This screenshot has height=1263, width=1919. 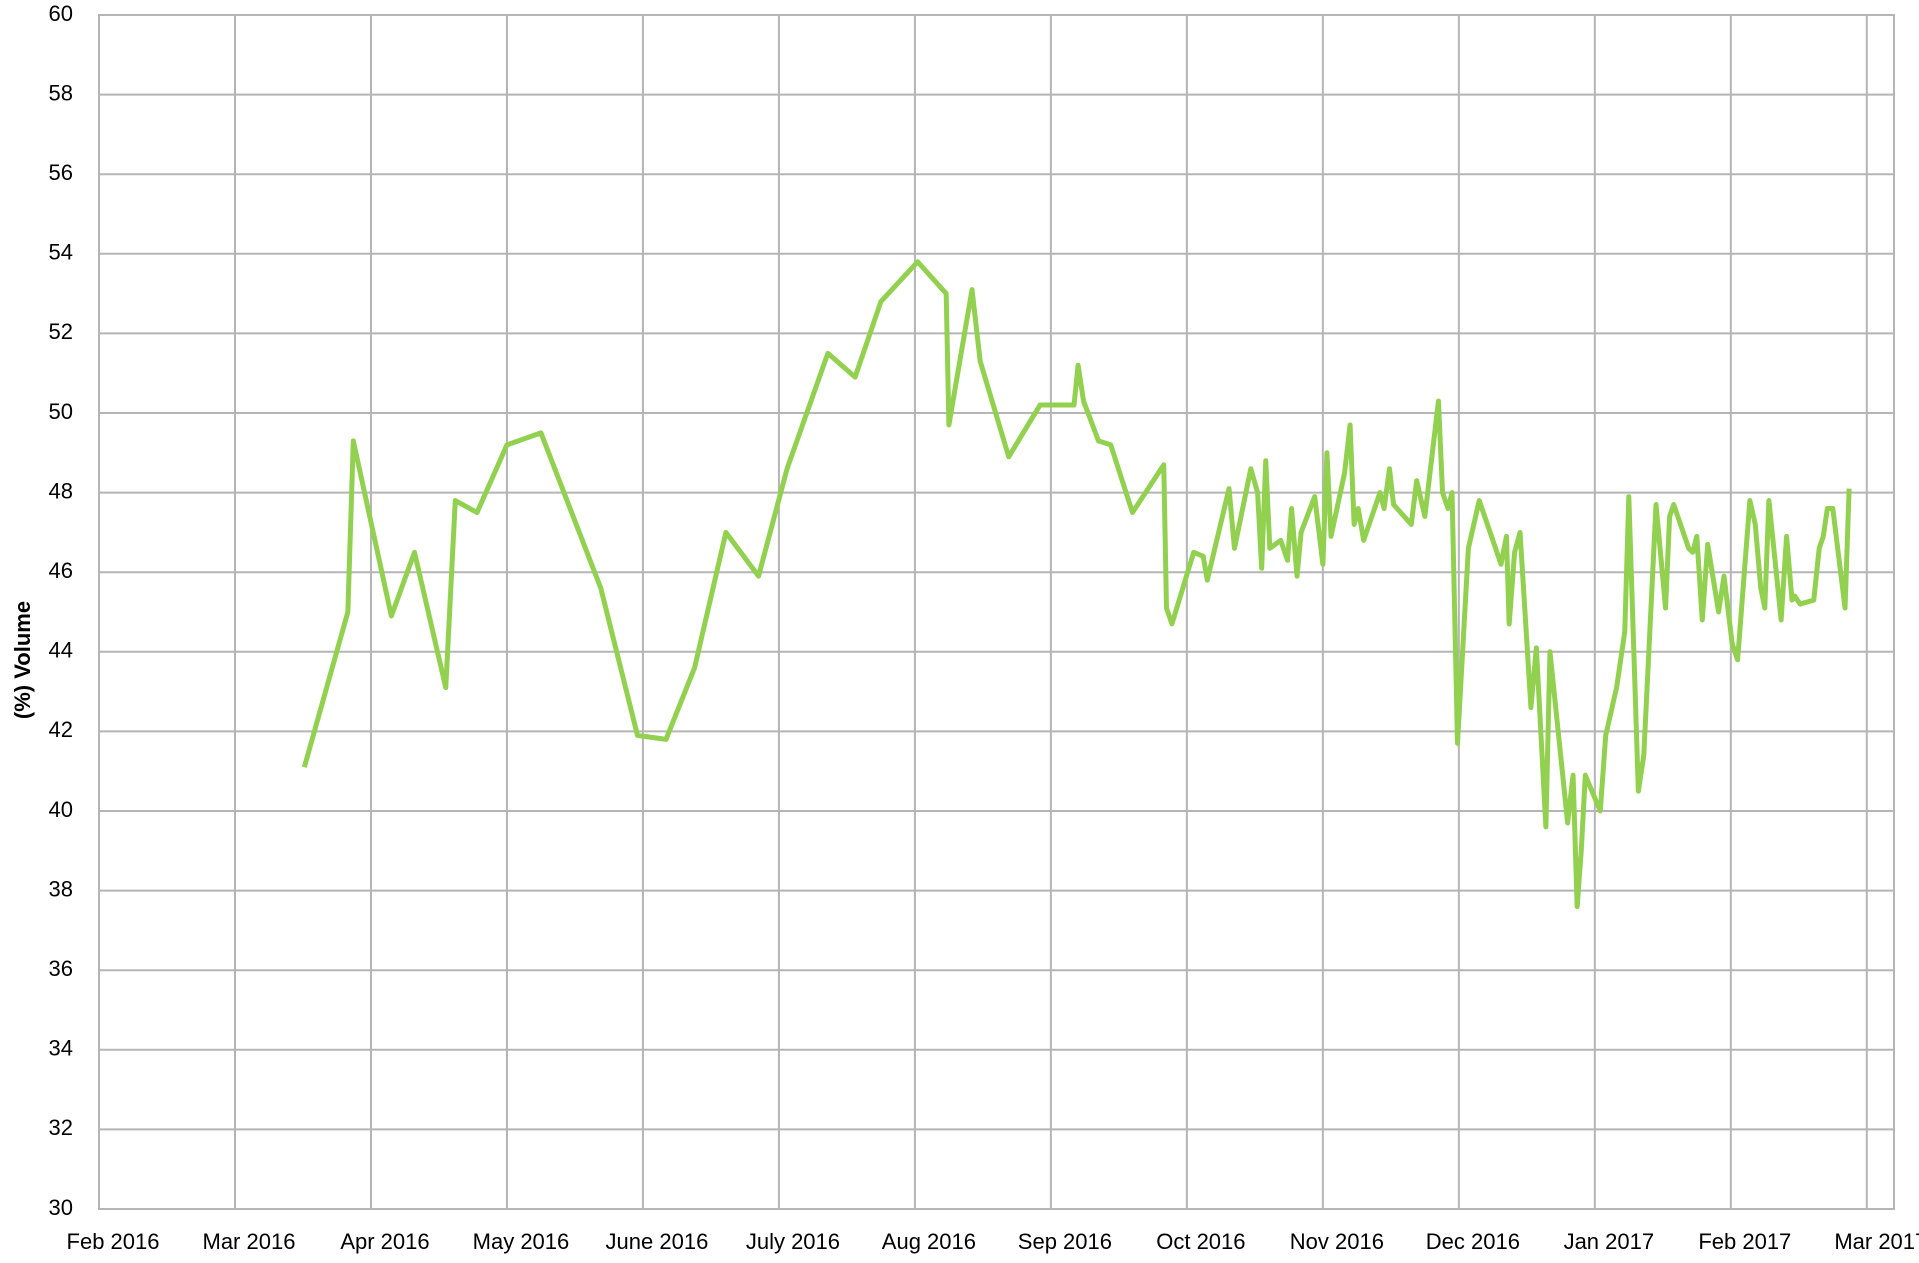 I want to click on x-tick-label: Mar 2016, so click(x=249, y=1241).